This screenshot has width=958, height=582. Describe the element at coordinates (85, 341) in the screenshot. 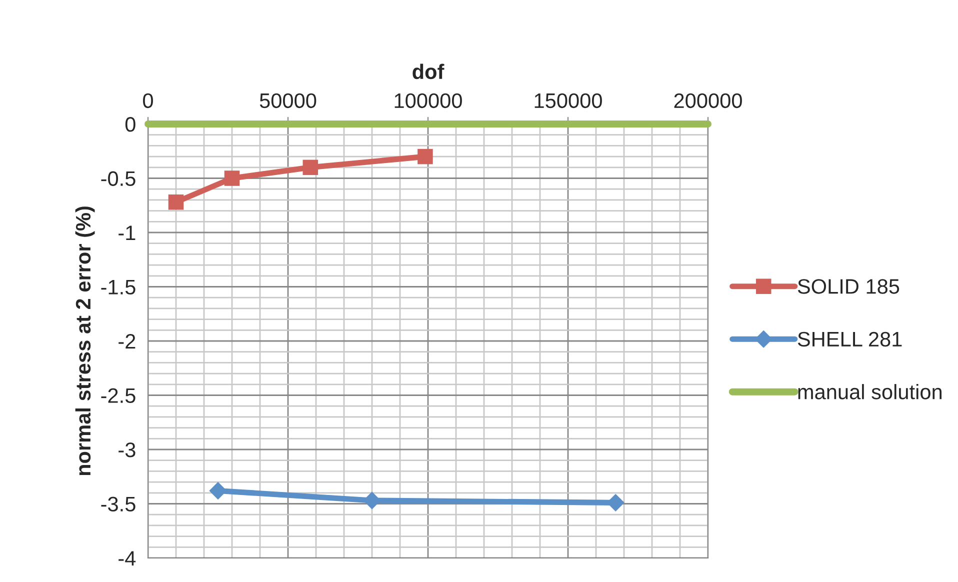

I see `y-axis-title: normal stress at 2 error (%)` at that location.